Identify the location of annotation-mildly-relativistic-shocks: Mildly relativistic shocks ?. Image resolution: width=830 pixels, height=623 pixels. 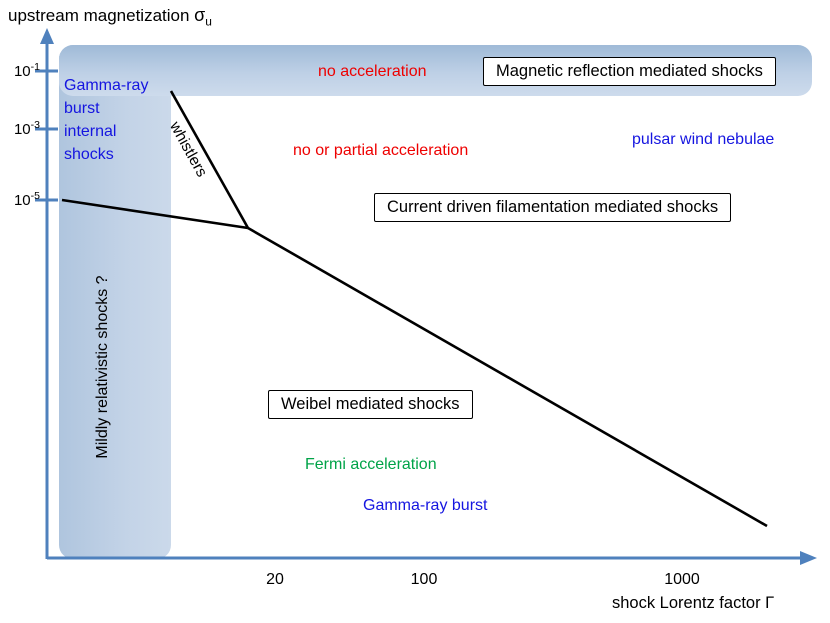
(102, 367).